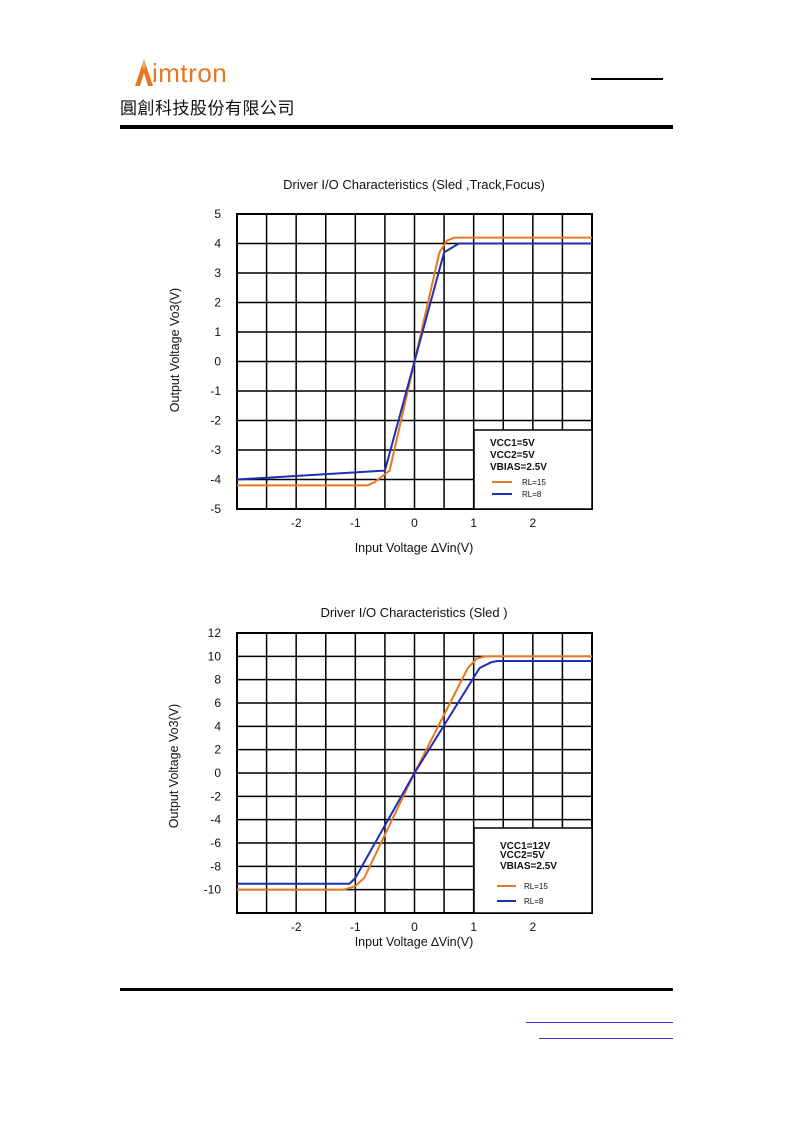 The width and height of the screenshot is (793, 1123). I want to click on top-rule, so click(627, 79).